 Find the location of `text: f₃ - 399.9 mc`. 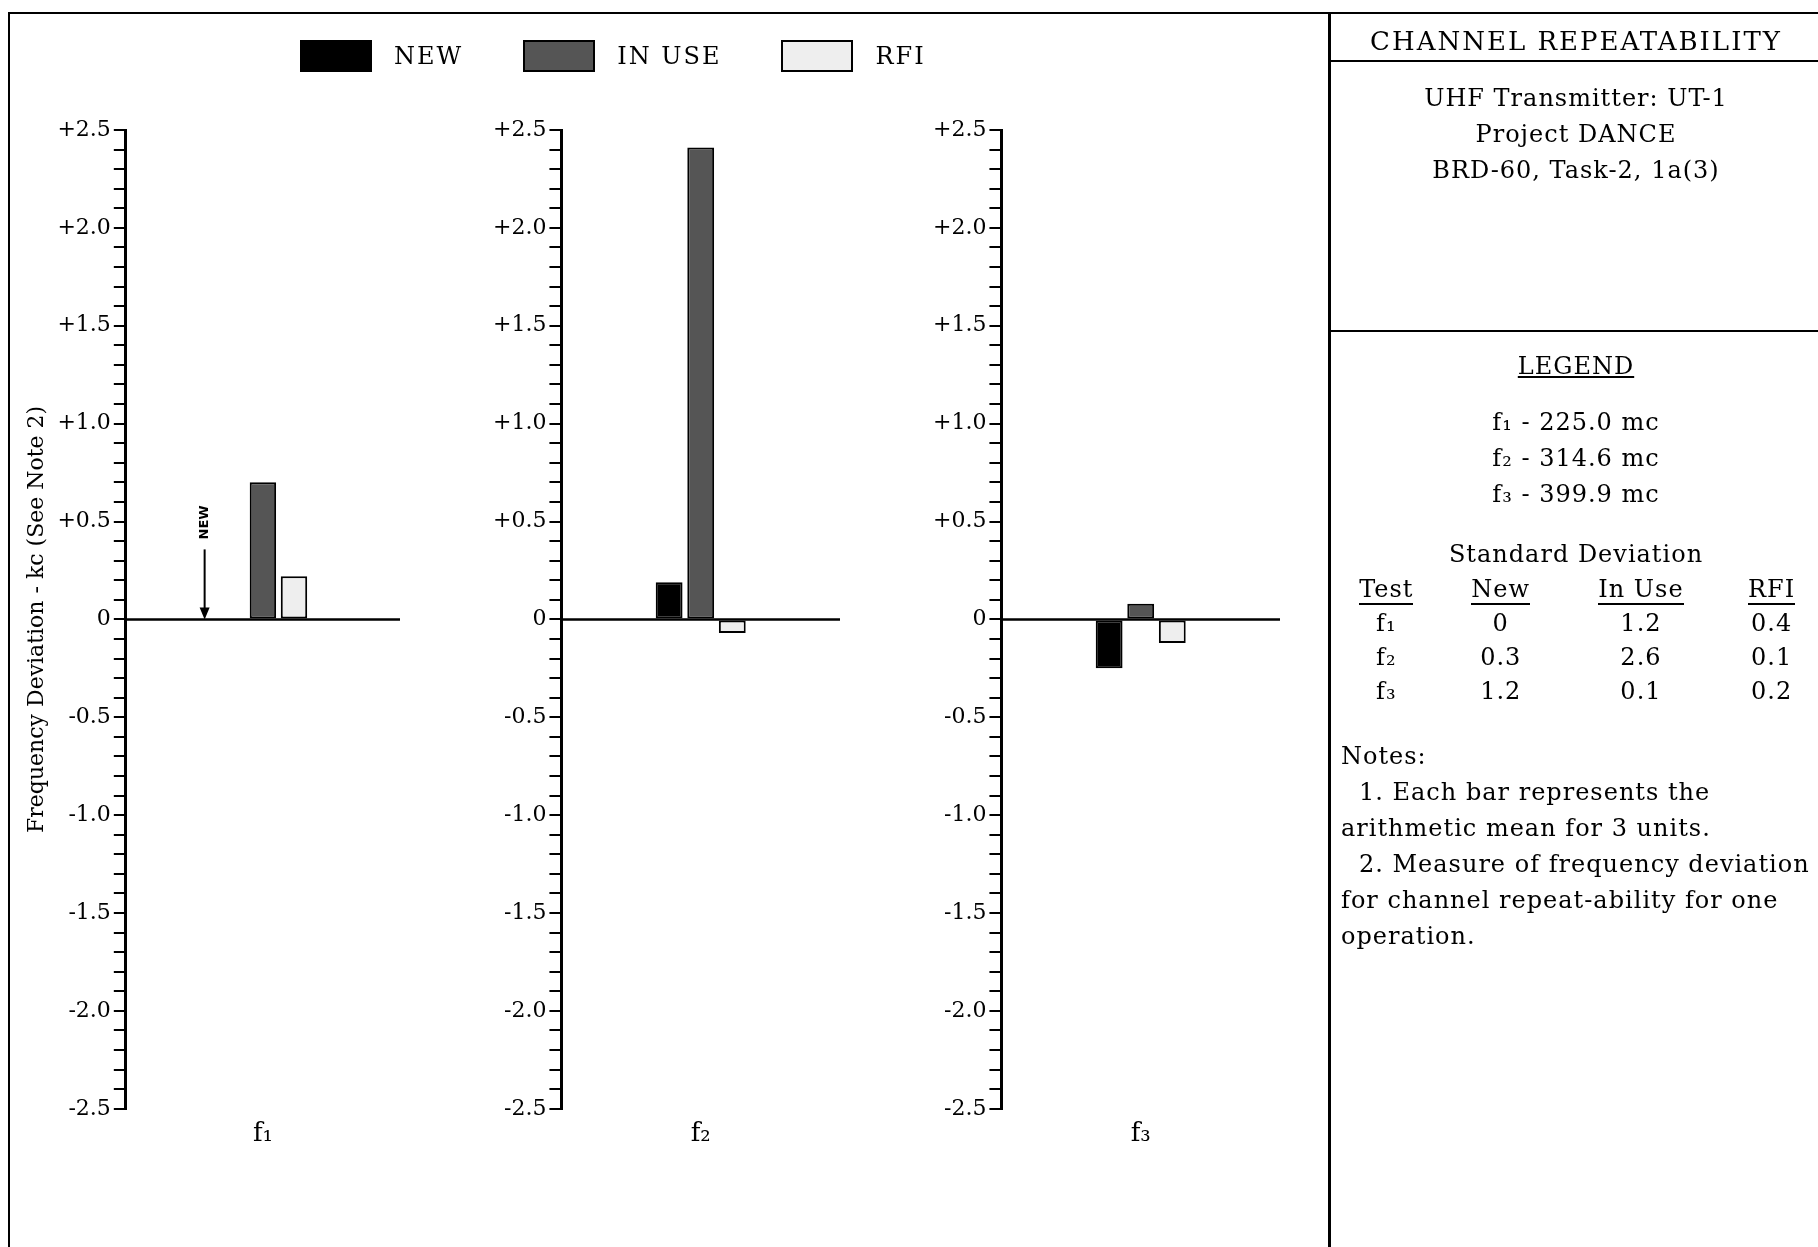

text: f₃ - 399.9 mc is located at coordinates (1576, 494).